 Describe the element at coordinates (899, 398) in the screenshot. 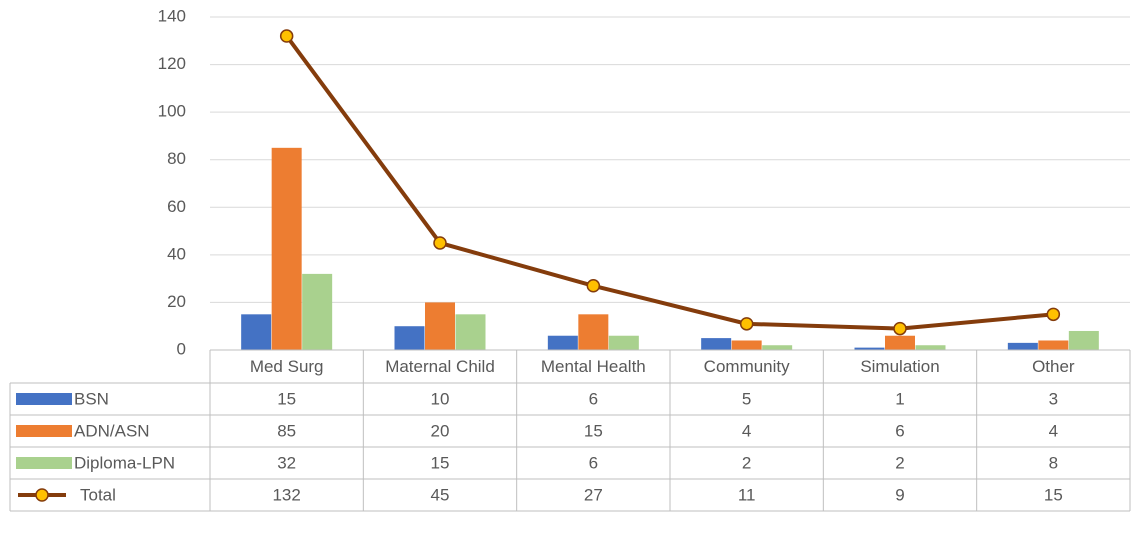

I see `table-value: 1` at that location.